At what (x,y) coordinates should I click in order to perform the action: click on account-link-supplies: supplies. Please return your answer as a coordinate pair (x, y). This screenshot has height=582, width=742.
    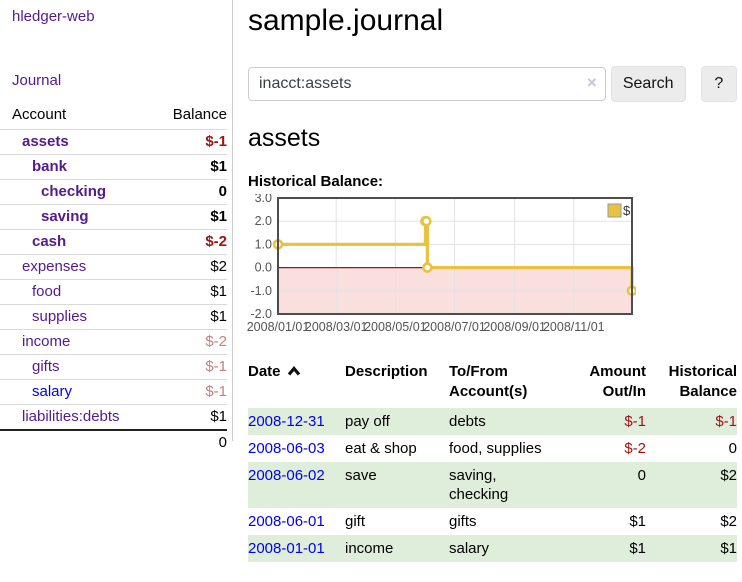
    Looking at the image, I should click on (60, 316).